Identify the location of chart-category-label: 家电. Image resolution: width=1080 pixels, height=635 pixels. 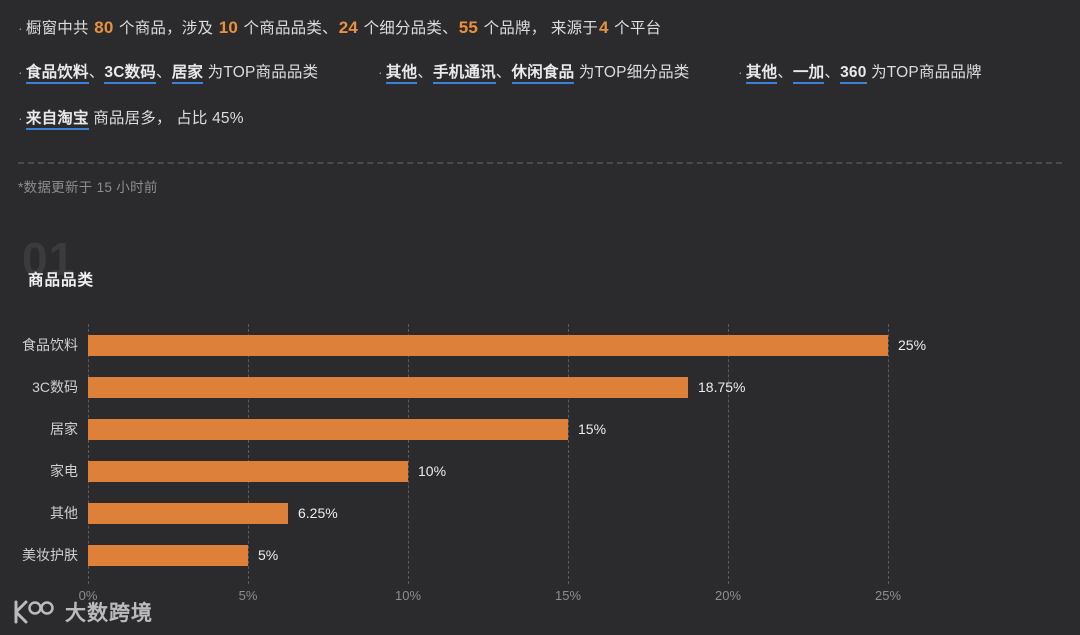
(64, 471).